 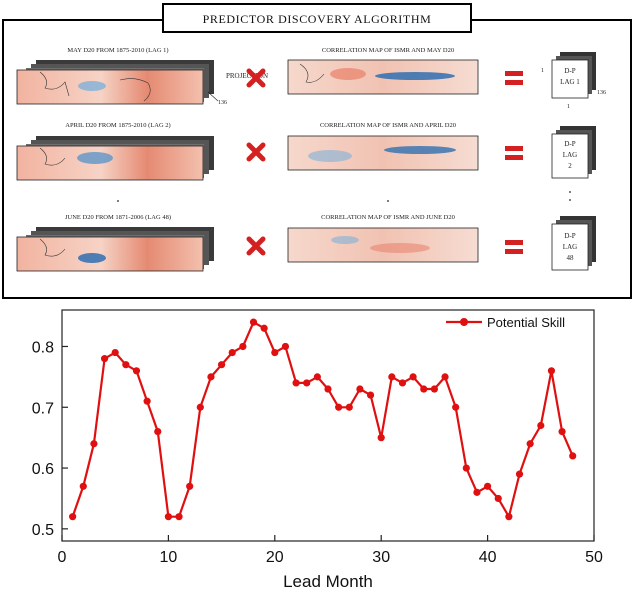 I want to click on diagram-title-box, so click(x=317, y=18).